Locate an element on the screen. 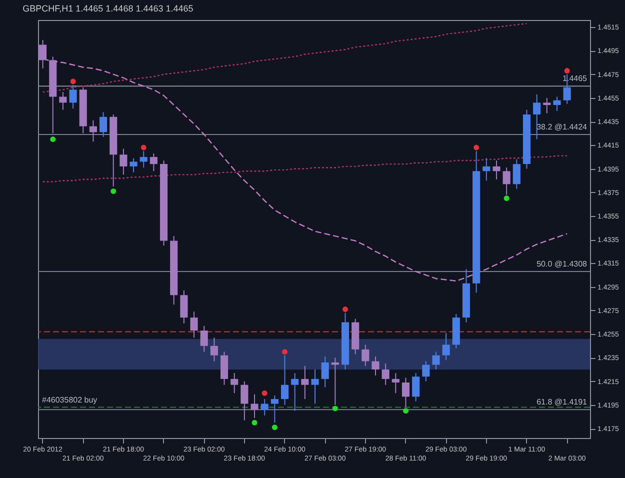 This screenshot has width=625, height=478. chart-title: GBPCHF,H1 1.4465 1.4468 1.4463 1.4465 is located at coordinates (108, 8).